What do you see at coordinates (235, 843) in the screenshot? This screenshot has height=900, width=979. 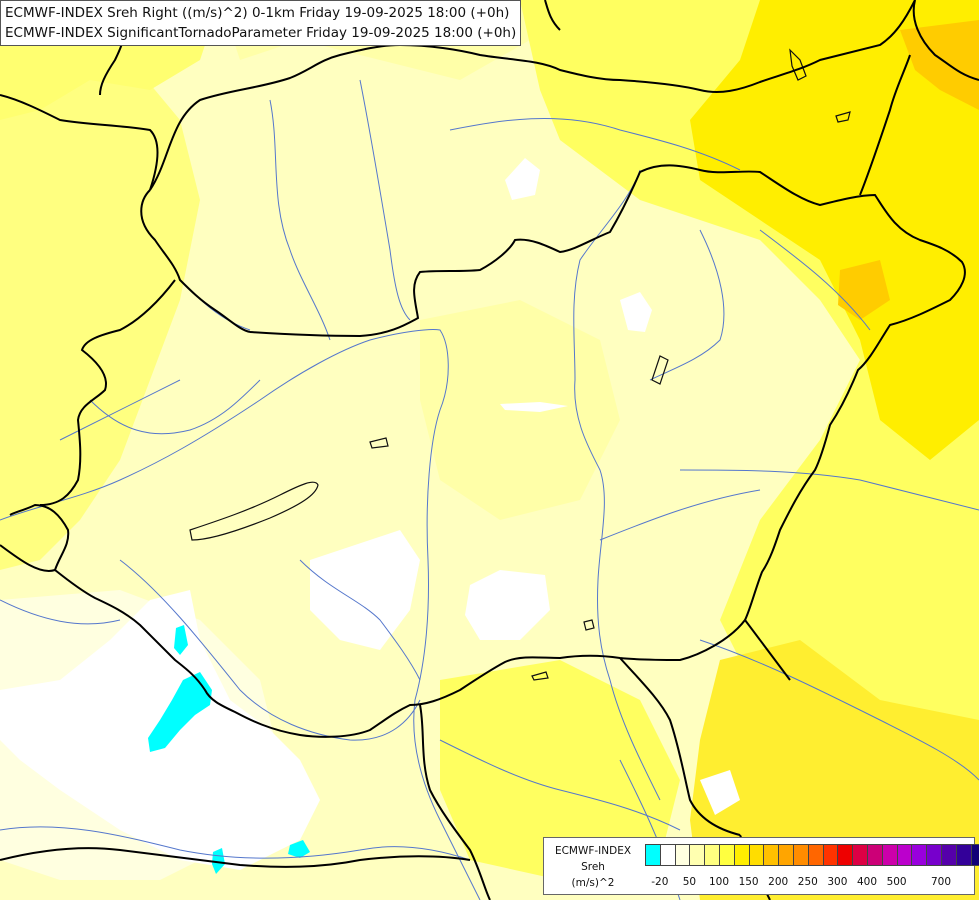 I see `river-sava` at bounding box center [235, 843].